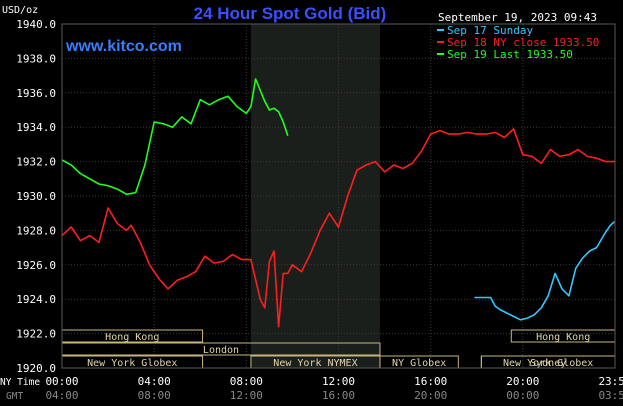 The width and height of the screenshot is (623, 406). Describe the element at coordinates (61, 381) in the screenshot. I see `x-tick-label-ny: 00:00` at that location.